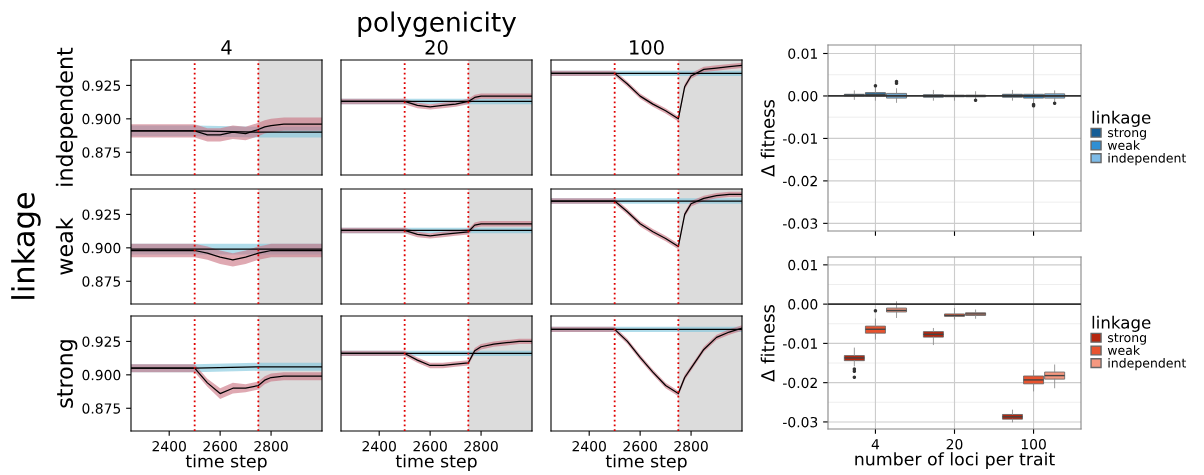 Image resolution: width=1204 pixels, height=475 pixels. Describe the element at coordinates (647, 47) in the screenshot. I see `chart-title: 100` at that location.